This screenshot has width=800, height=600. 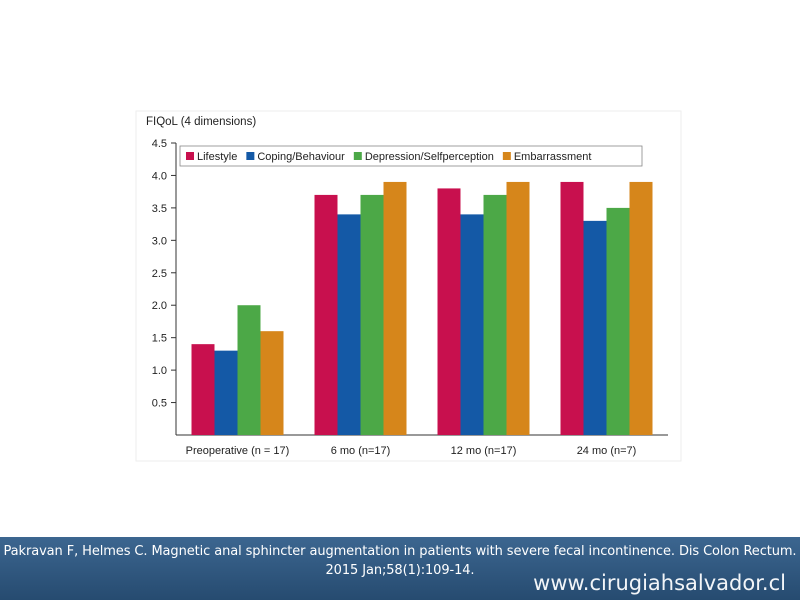 What do you see at coordinates (159, 209) in the screenshot?
I see `y-tick-label: 3.5` at bounding box center [159, 209].